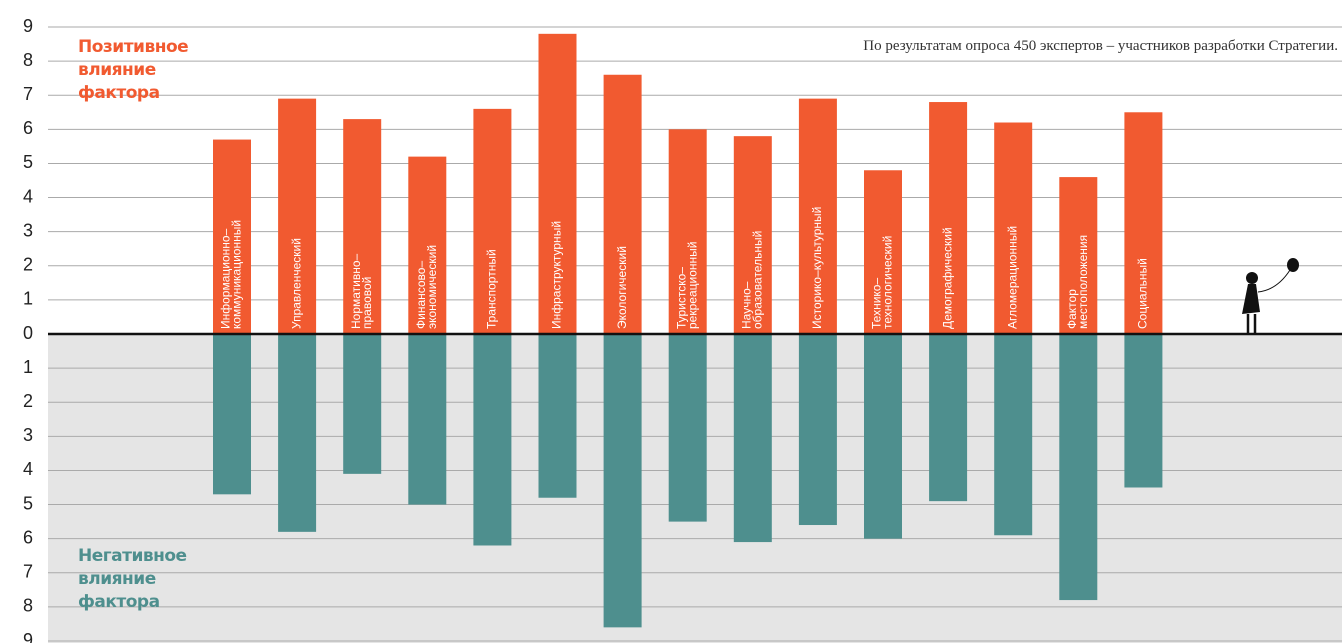 The image size is (1342, 643). Describe the element at coordinates (681, 298) in the screenshot. I see `category-label: Туристско–` at that location.